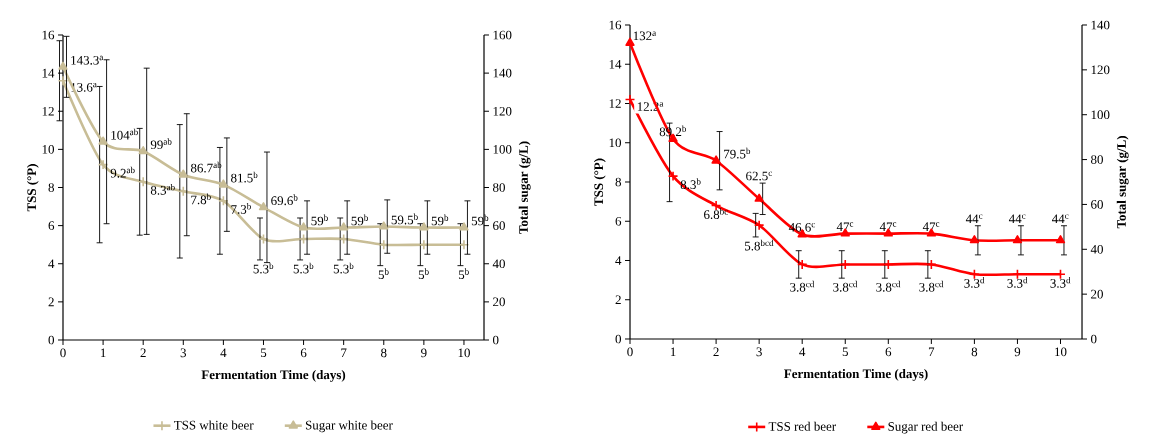  Describe the element at coordinates (630, 352) in the screenshot. I see `x-tick-label: 0` at that location.